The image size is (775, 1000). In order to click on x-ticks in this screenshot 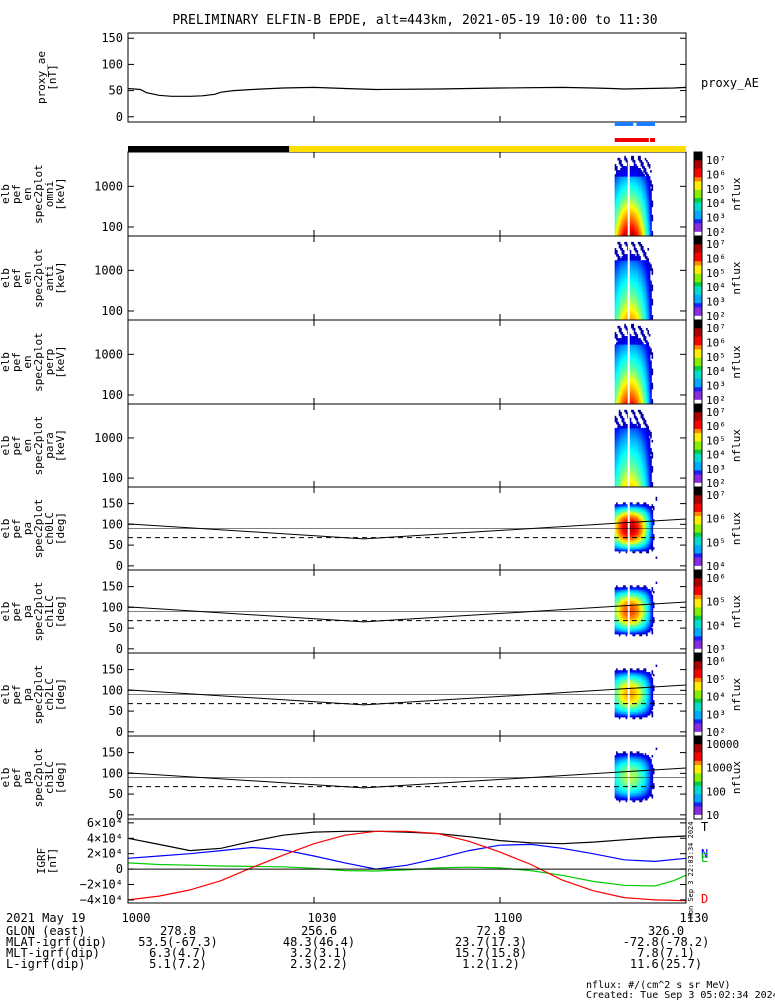, I will do `click(407, 77)`.